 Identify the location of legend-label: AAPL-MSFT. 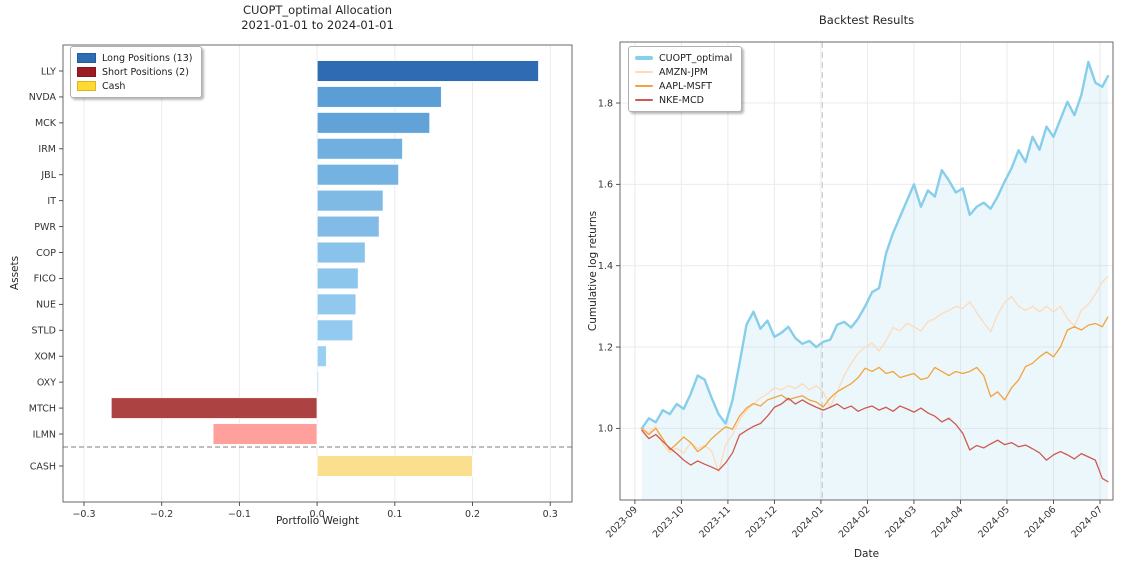
(685, 86).